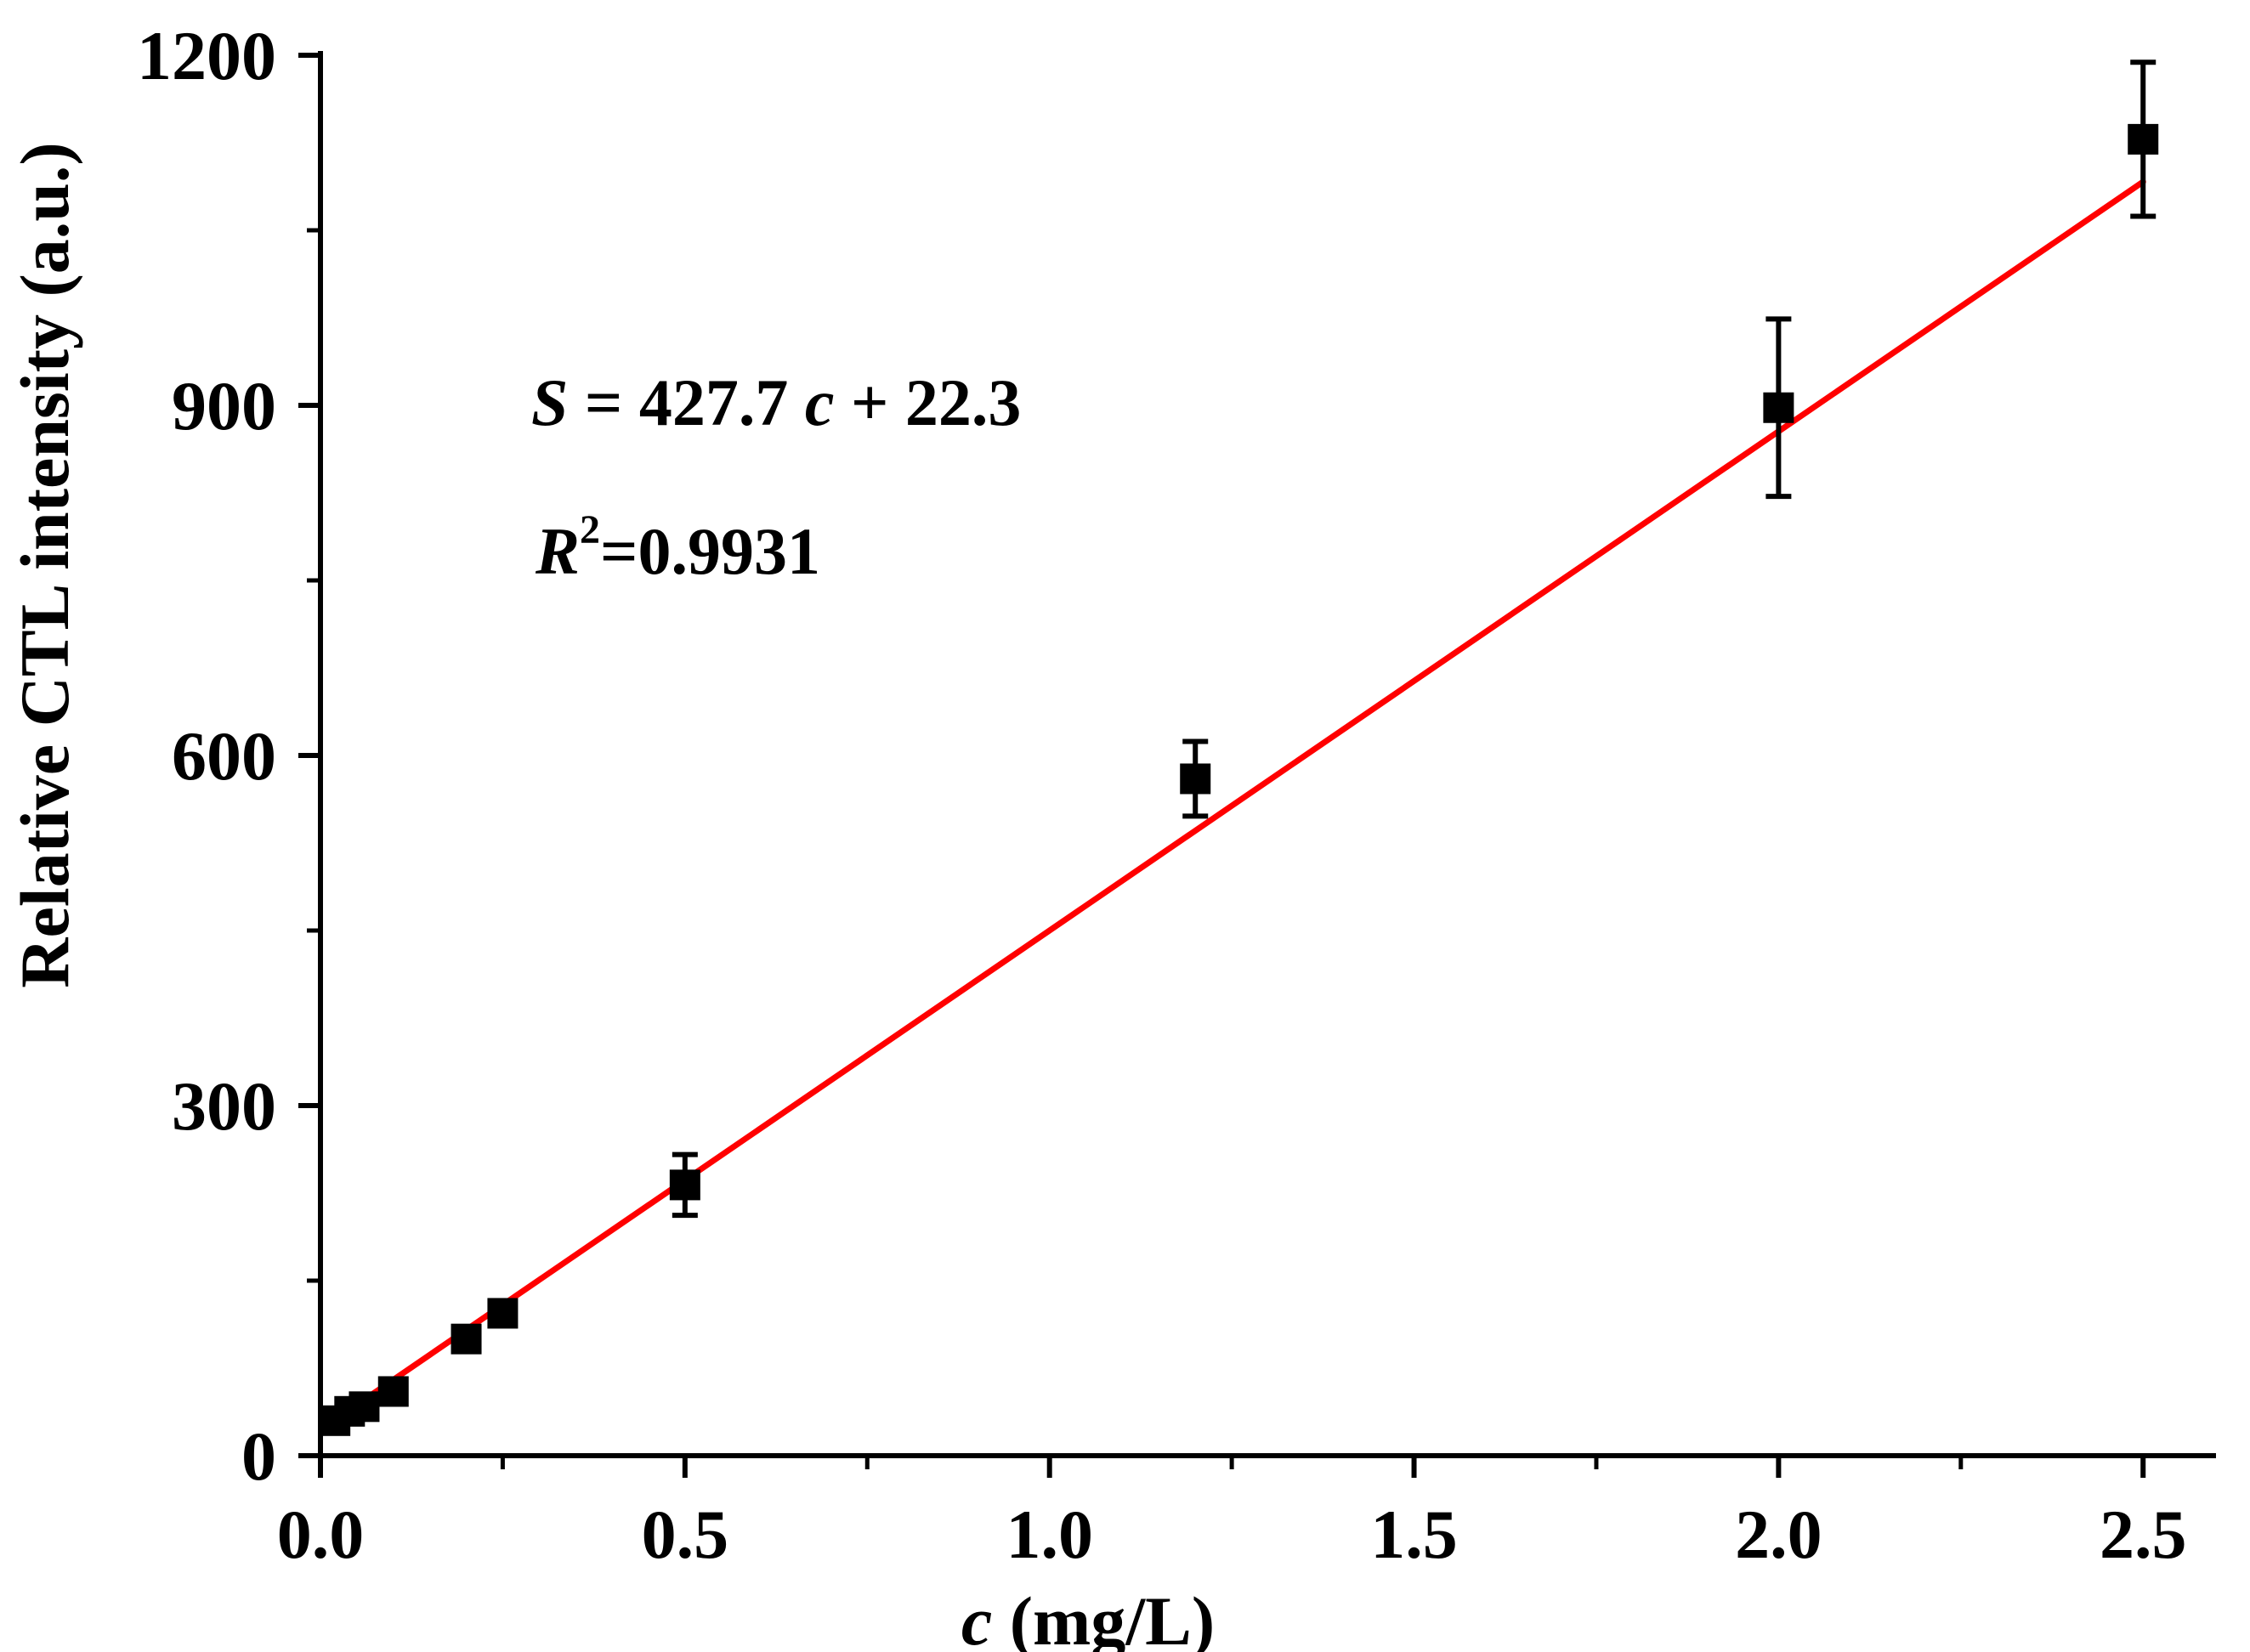  Describe the element at coordinates (976, 1617) in the screenshot. I see `x-axis-var: c` at that location.